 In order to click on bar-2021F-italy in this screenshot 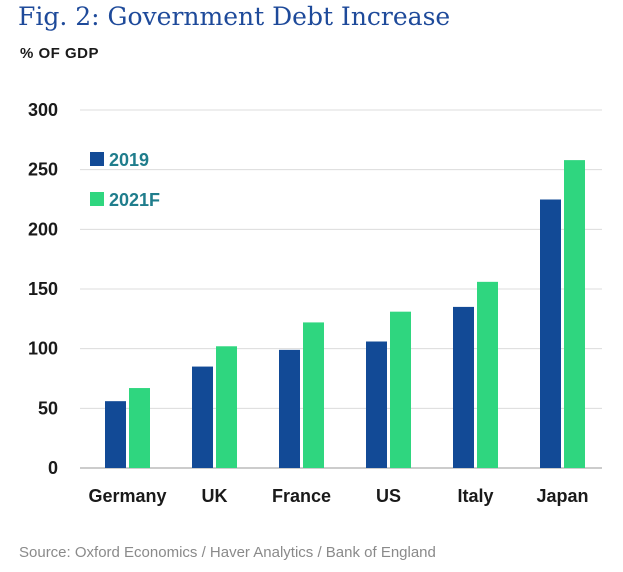, I will do `click(487, 374)`.